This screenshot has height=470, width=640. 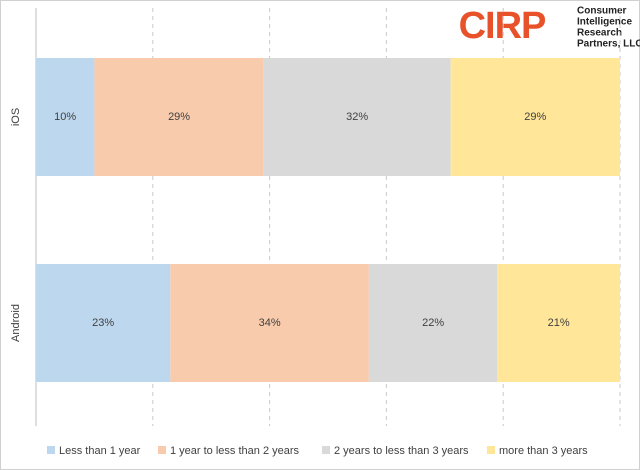 What do you see at coordinates (401, 451) in the screenshot?
I see `legend-label: 2 years to less than 3 years` at bounding box center [401, 451].